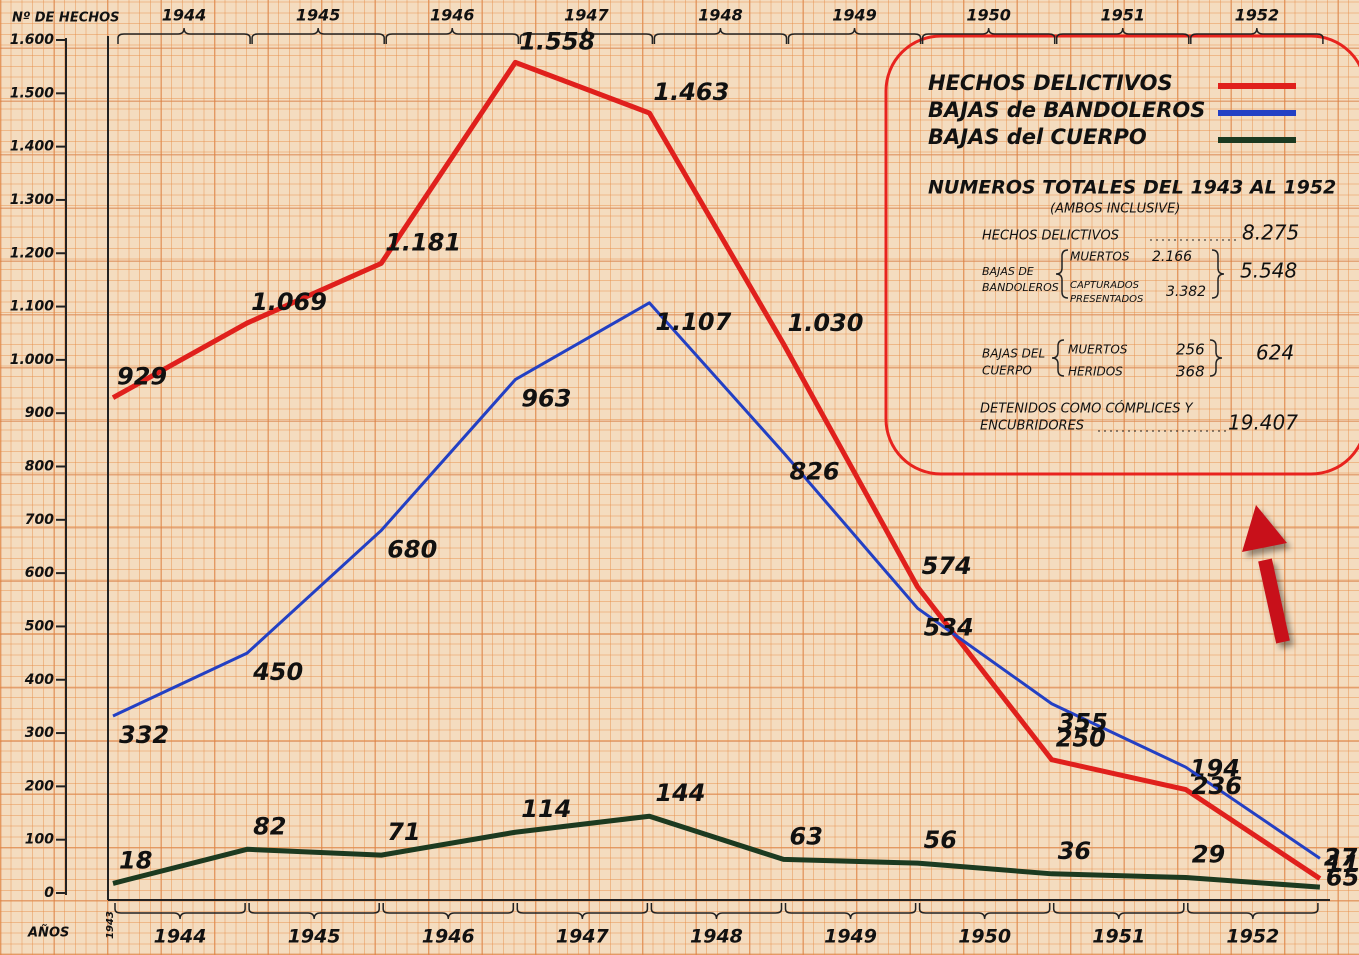  I want to click on row-label: HECHOS DELICTIVOS, so click(1050, 236).